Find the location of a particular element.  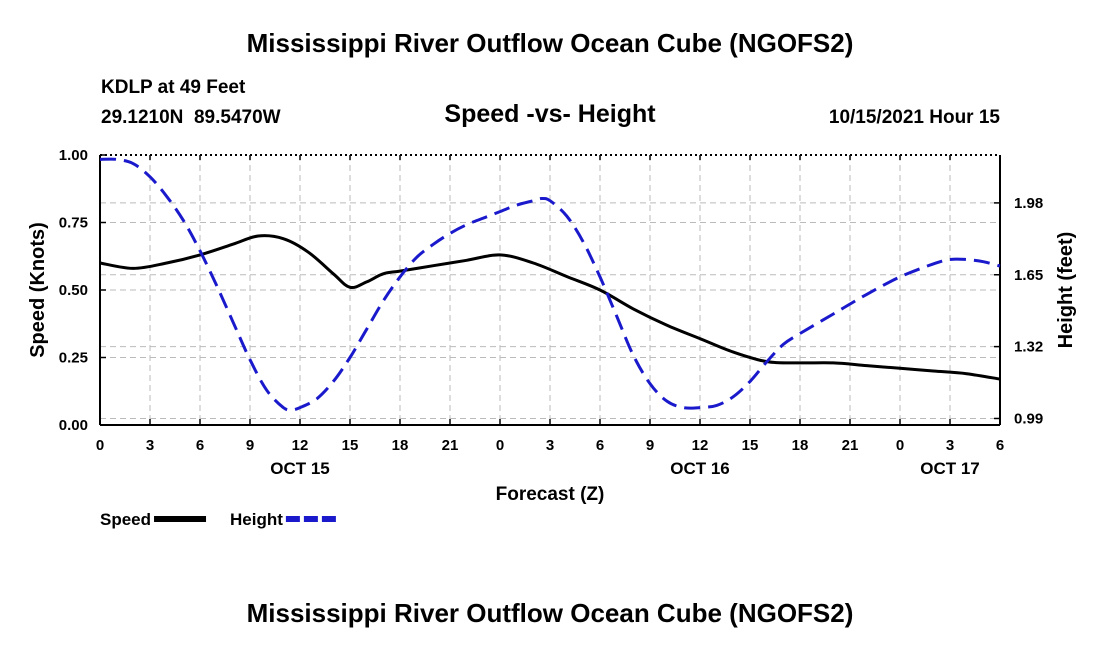

y-left-tick-label: 0.25 is located at coordinates (73, 358).